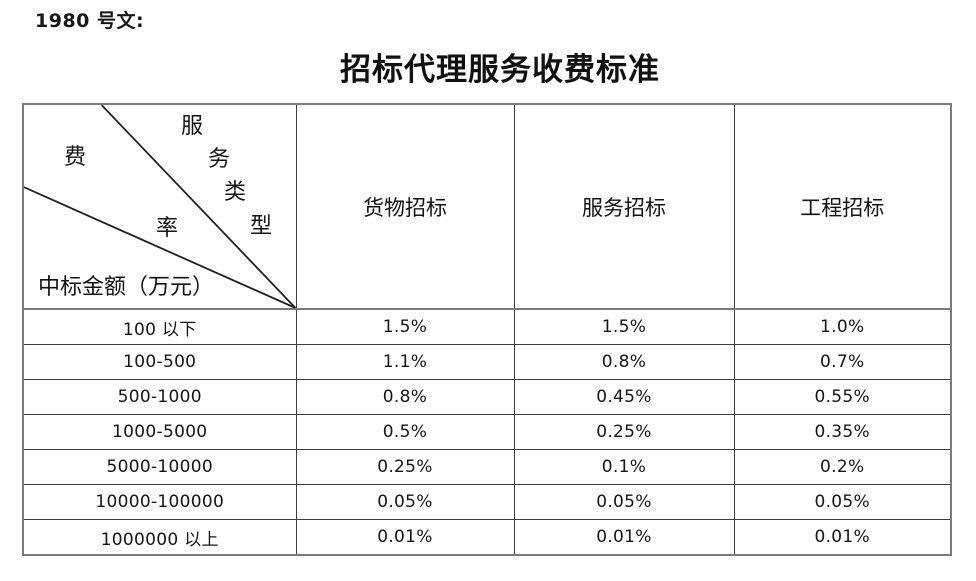  Describe the element at coordinates (405, 206) in the screenshot. I see `col-header-goods-bidding: 货物招标` at that location.